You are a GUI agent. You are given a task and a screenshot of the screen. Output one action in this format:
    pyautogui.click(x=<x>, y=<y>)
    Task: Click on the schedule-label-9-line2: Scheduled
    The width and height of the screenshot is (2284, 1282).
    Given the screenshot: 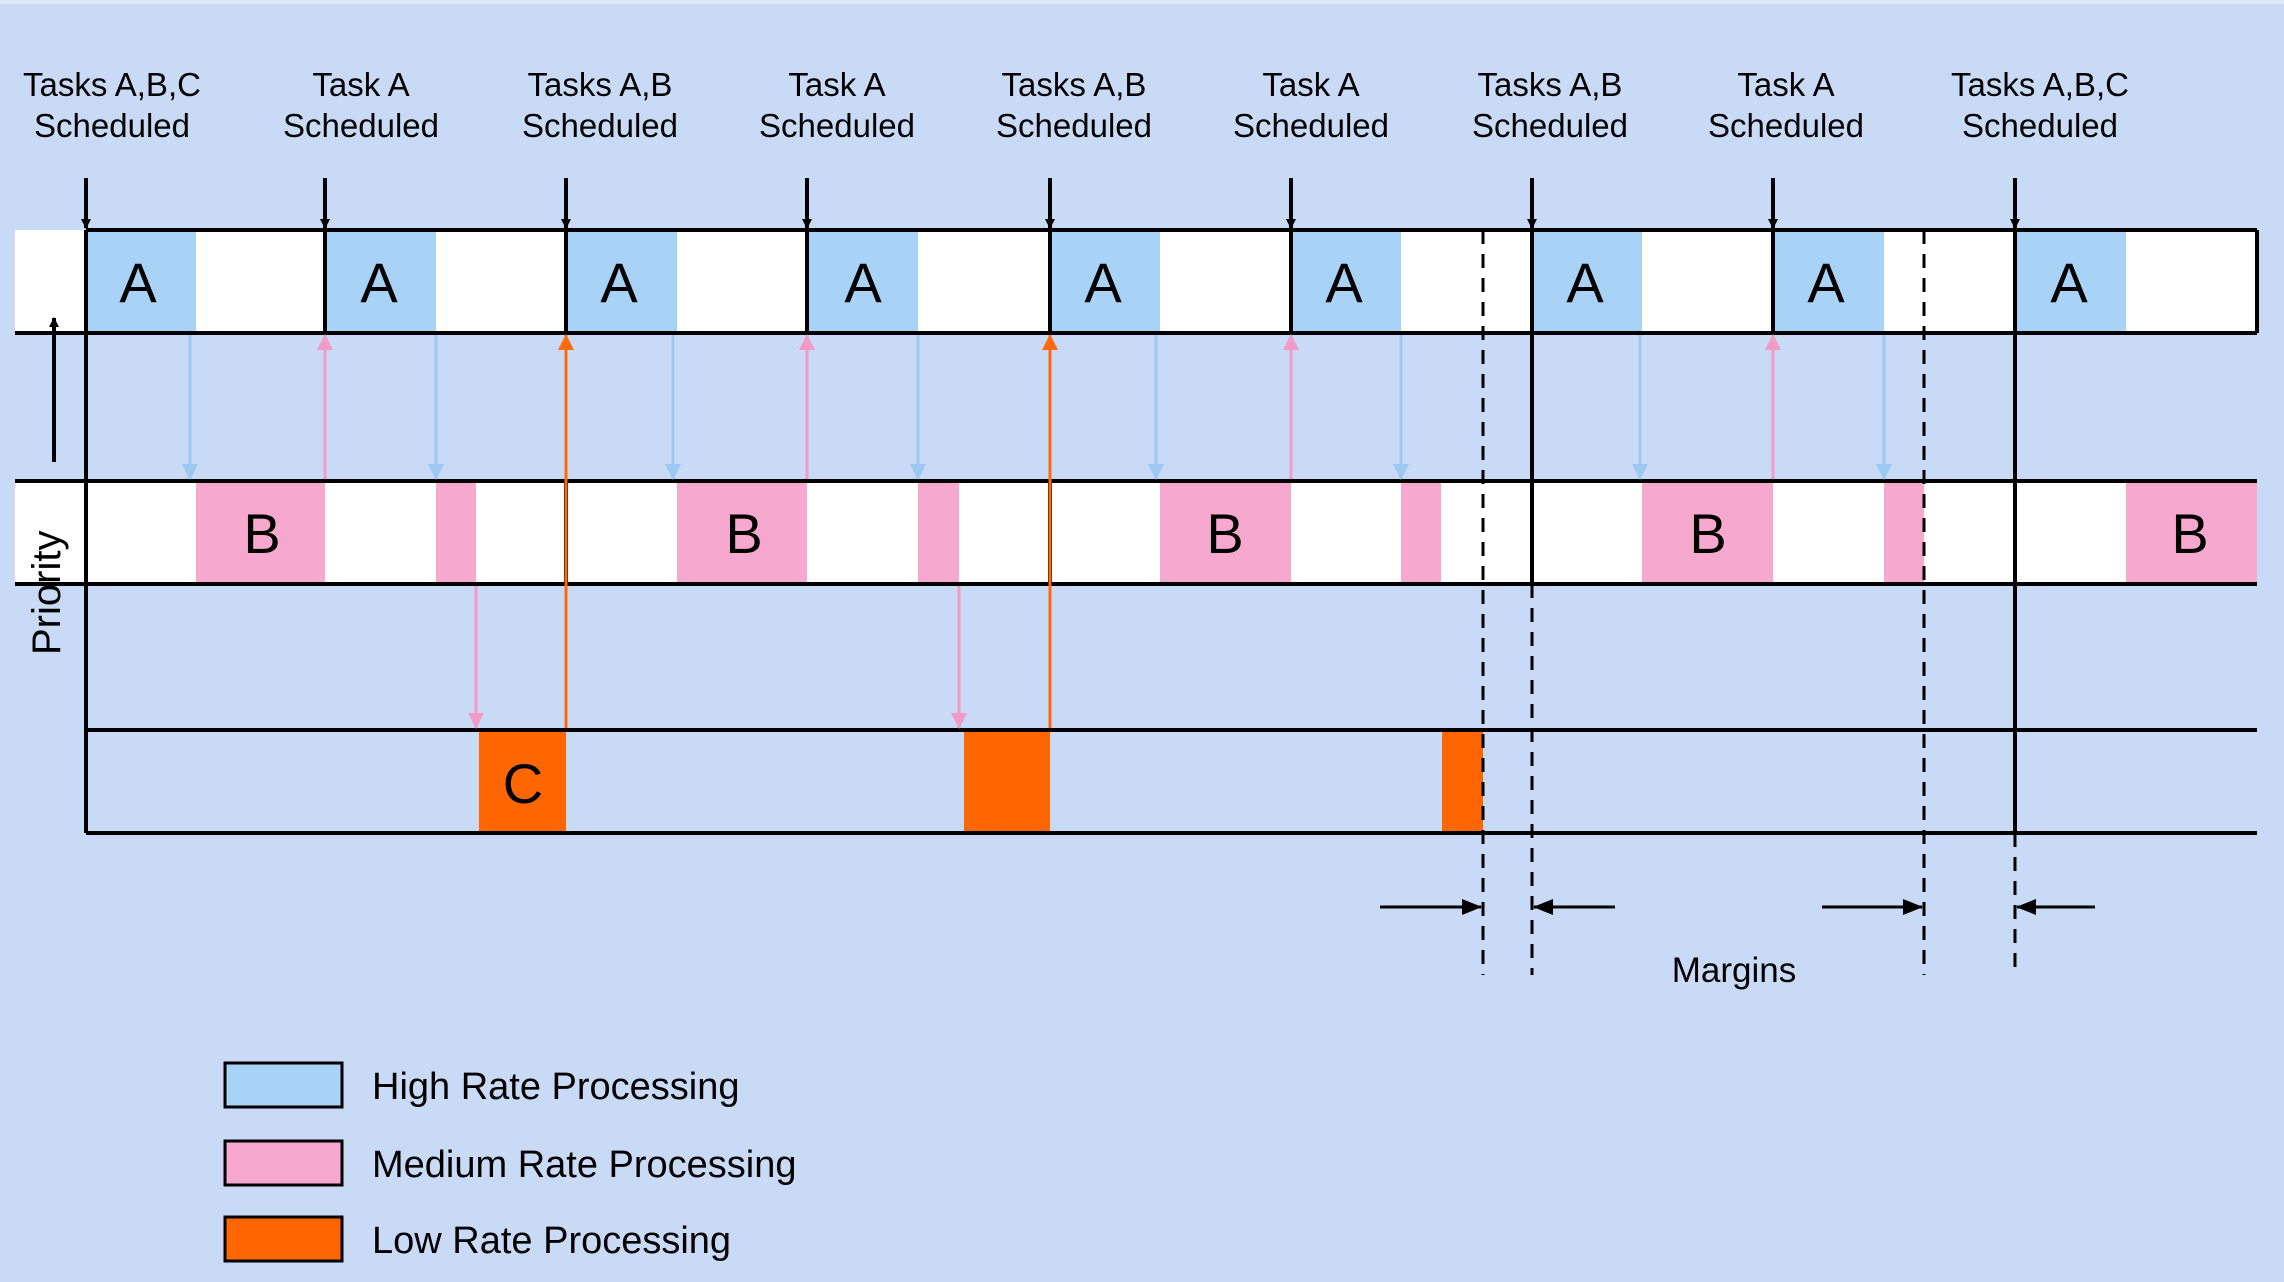 What is the action you would take?
    pyautogui.click(x=2040, y=125)
    